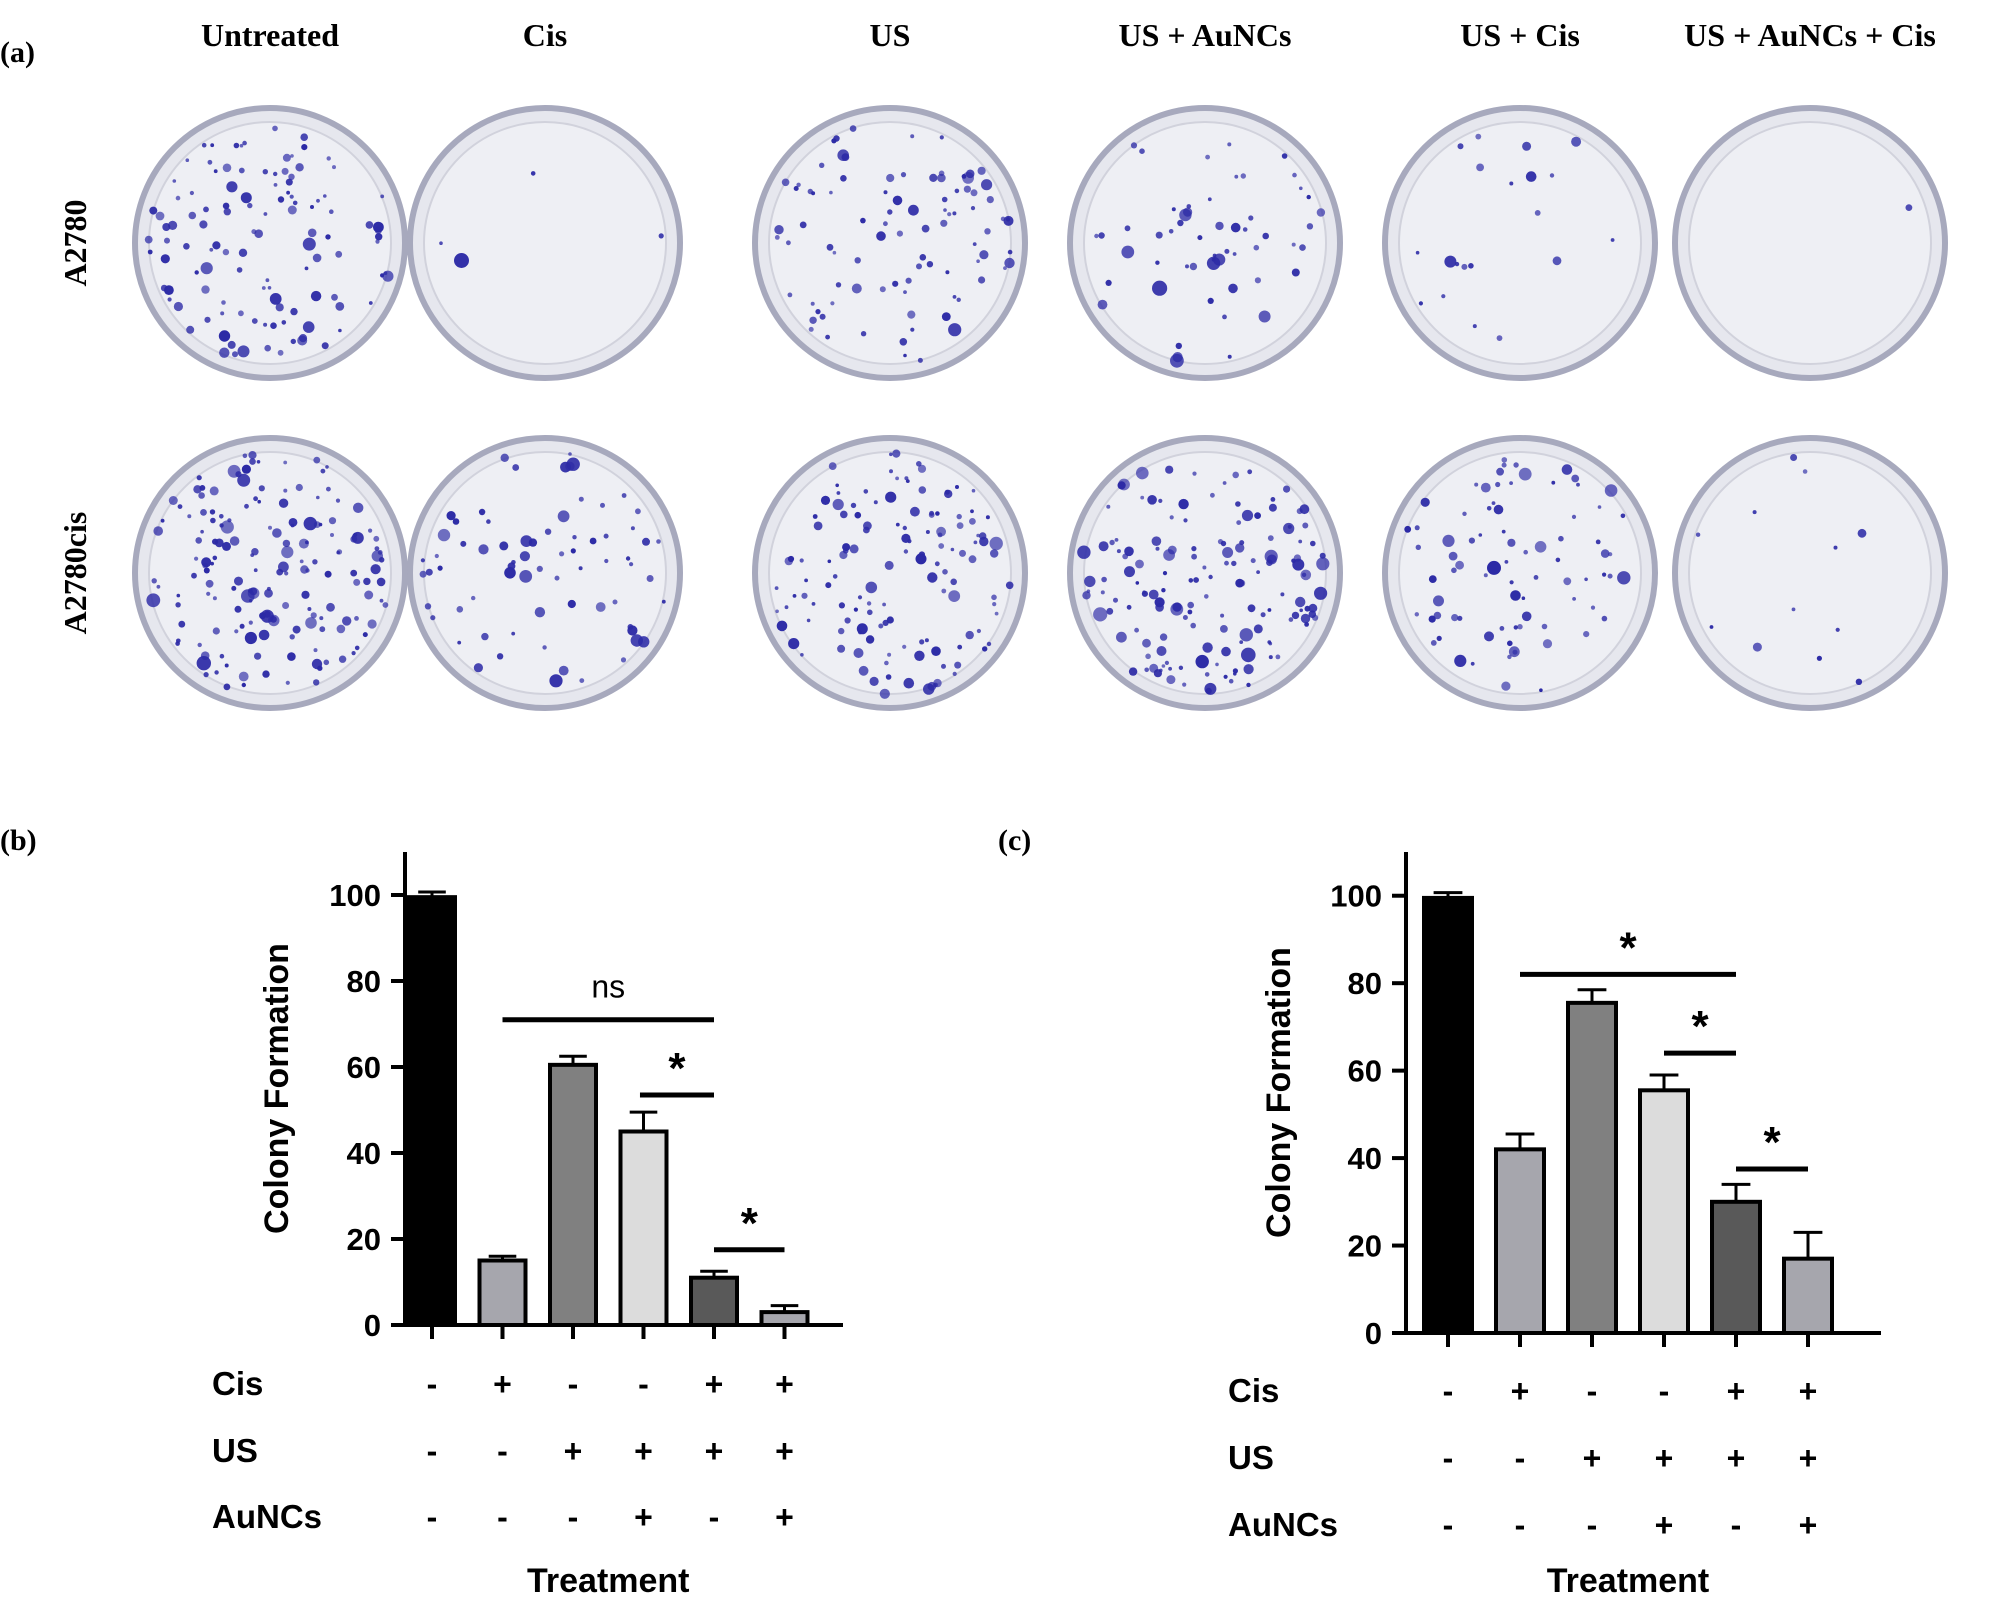  Describe the element at coordinates (270, 243) in the screenshot. I see `dish-inner` at that location.